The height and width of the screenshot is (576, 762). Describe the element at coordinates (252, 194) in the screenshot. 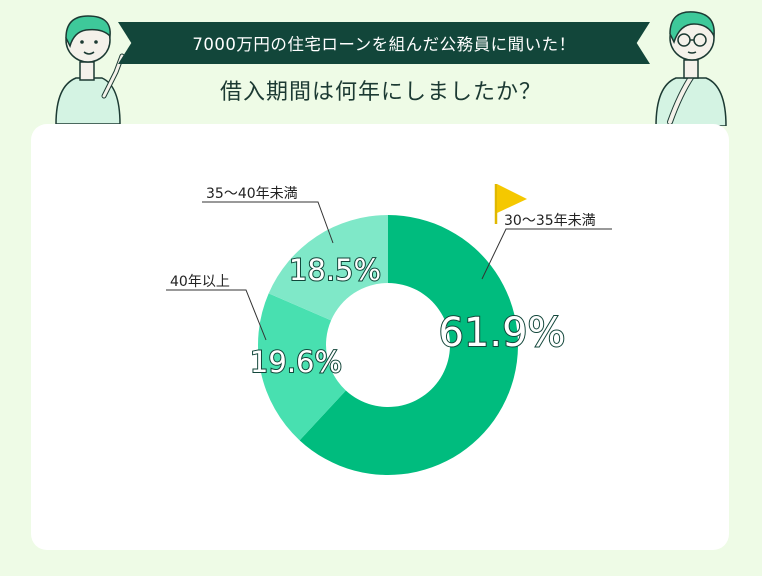

I see `category-label-35-40: 35〜40年未満` at that location.